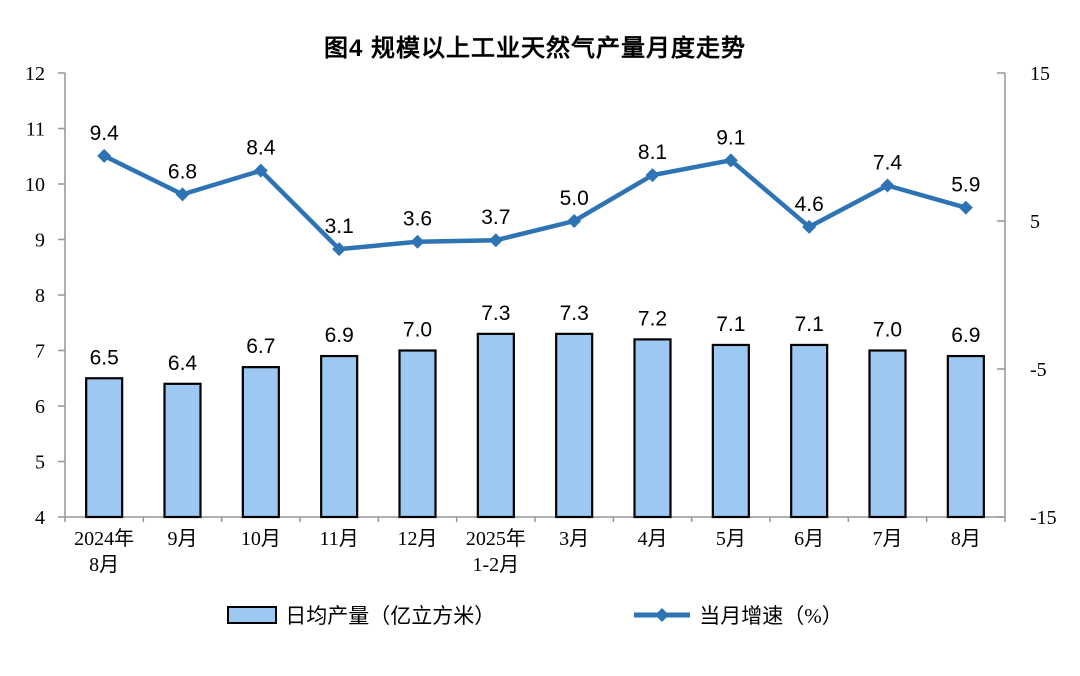  Describe the element at coordinates (574, 539) in the screenshot. I see `x-axis-category-label: 3月` at that location.